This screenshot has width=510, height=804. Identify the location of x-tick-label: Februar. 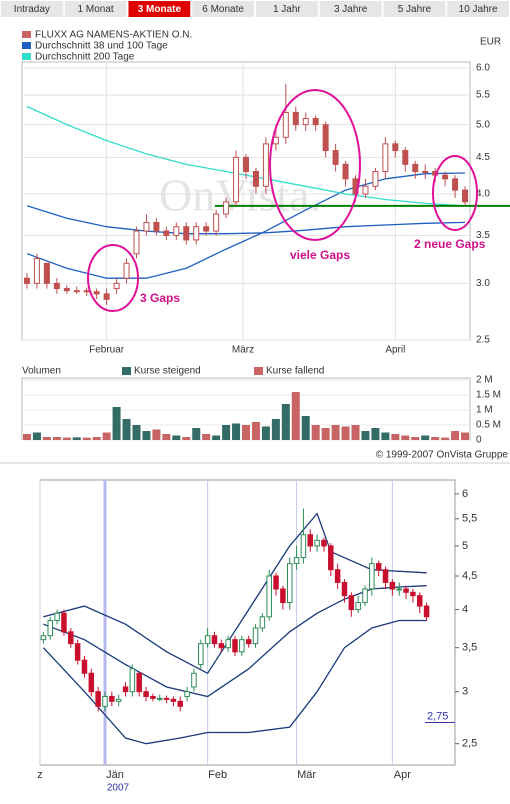
(107, 350).